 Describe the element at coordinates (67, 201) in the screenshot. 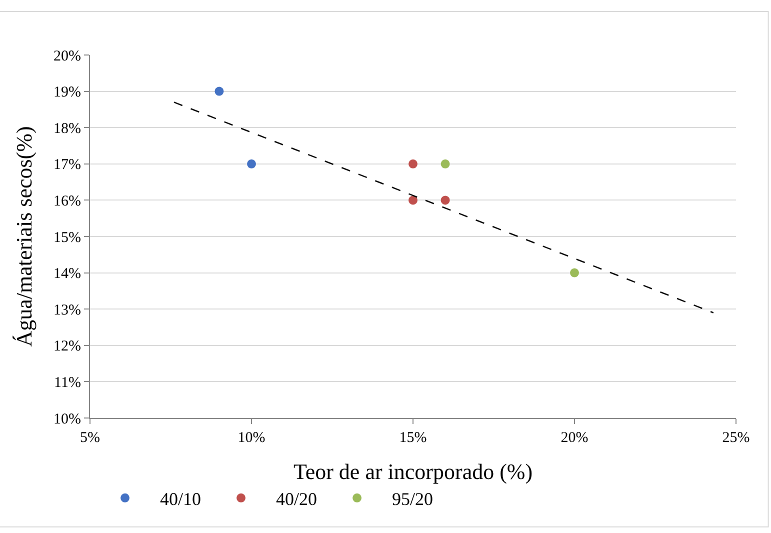

I see `y-tick-label: 16%` at that location.